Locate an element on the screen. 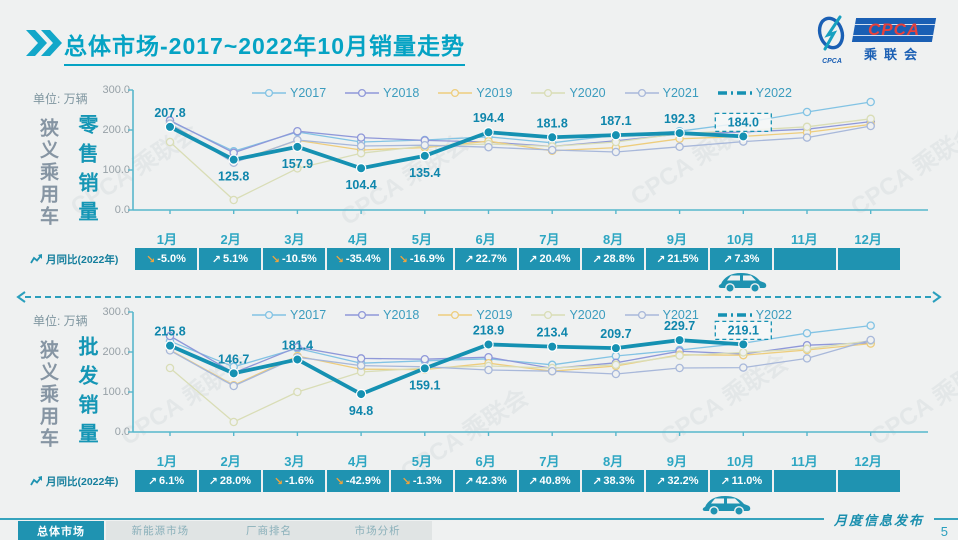  month-tick-label: 12月 is located at coordinates (868, 239).